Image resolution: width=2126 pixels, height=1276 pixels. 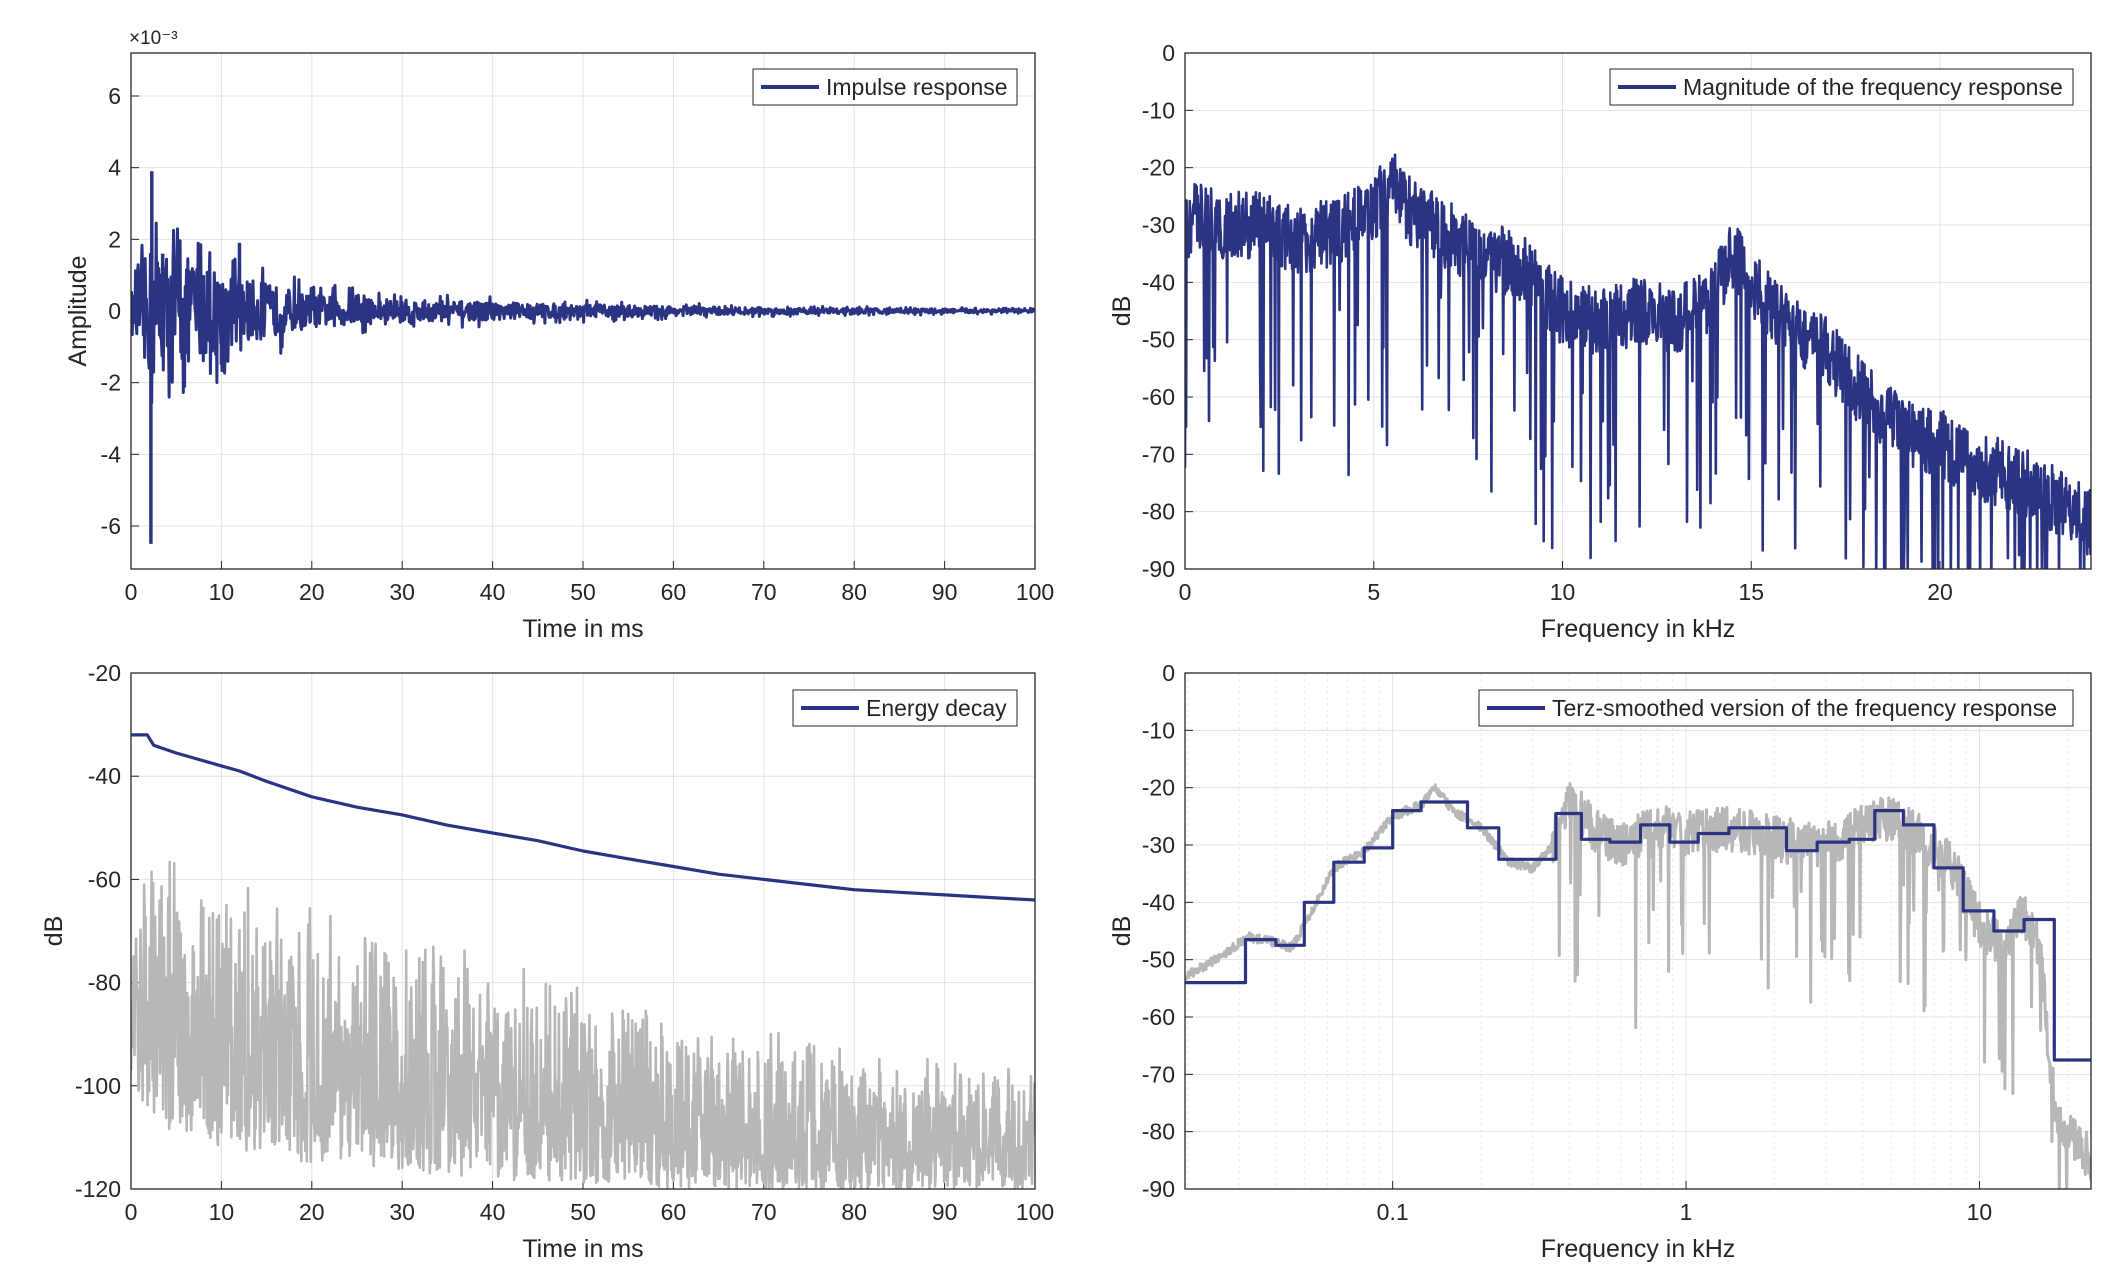 I want to click on x-tick-label: 60, so click(x=674, y=592).